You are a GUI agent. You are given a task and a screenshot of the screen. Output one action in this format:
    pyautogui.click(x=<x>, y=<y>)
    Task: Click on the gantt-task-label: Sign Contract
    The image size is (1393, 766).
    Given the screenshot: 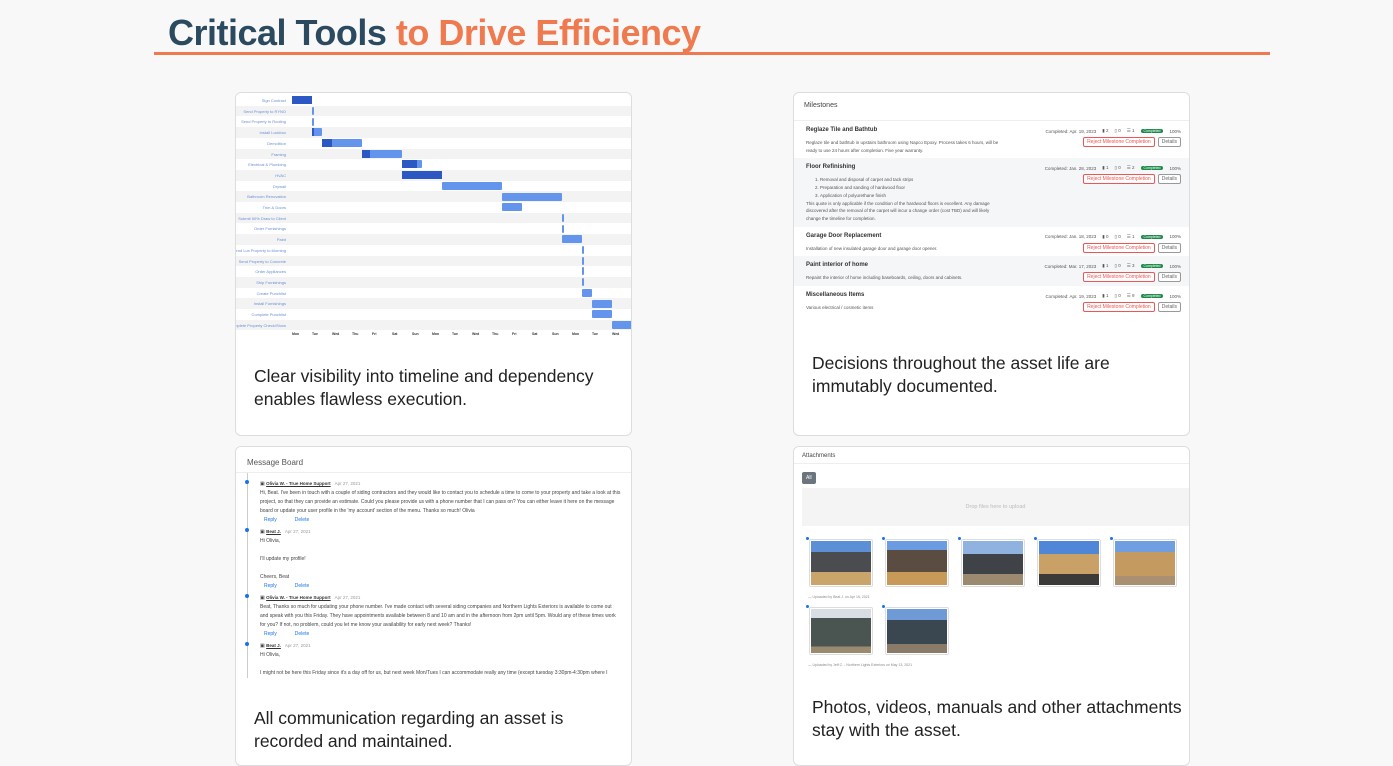 What is the action you would take?
    pyautogui.click(x=273, y=100)
    